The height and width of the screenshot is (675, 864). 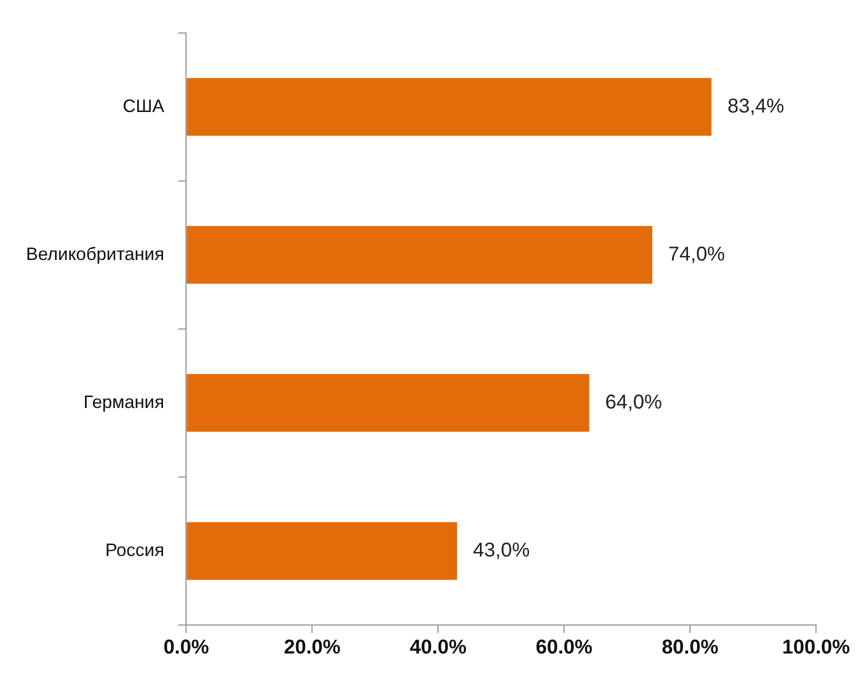 What do you see at coordinates (697, 254) in the screenshot?
I see `data-label: 74,0%` at bounding box center [697, 254].